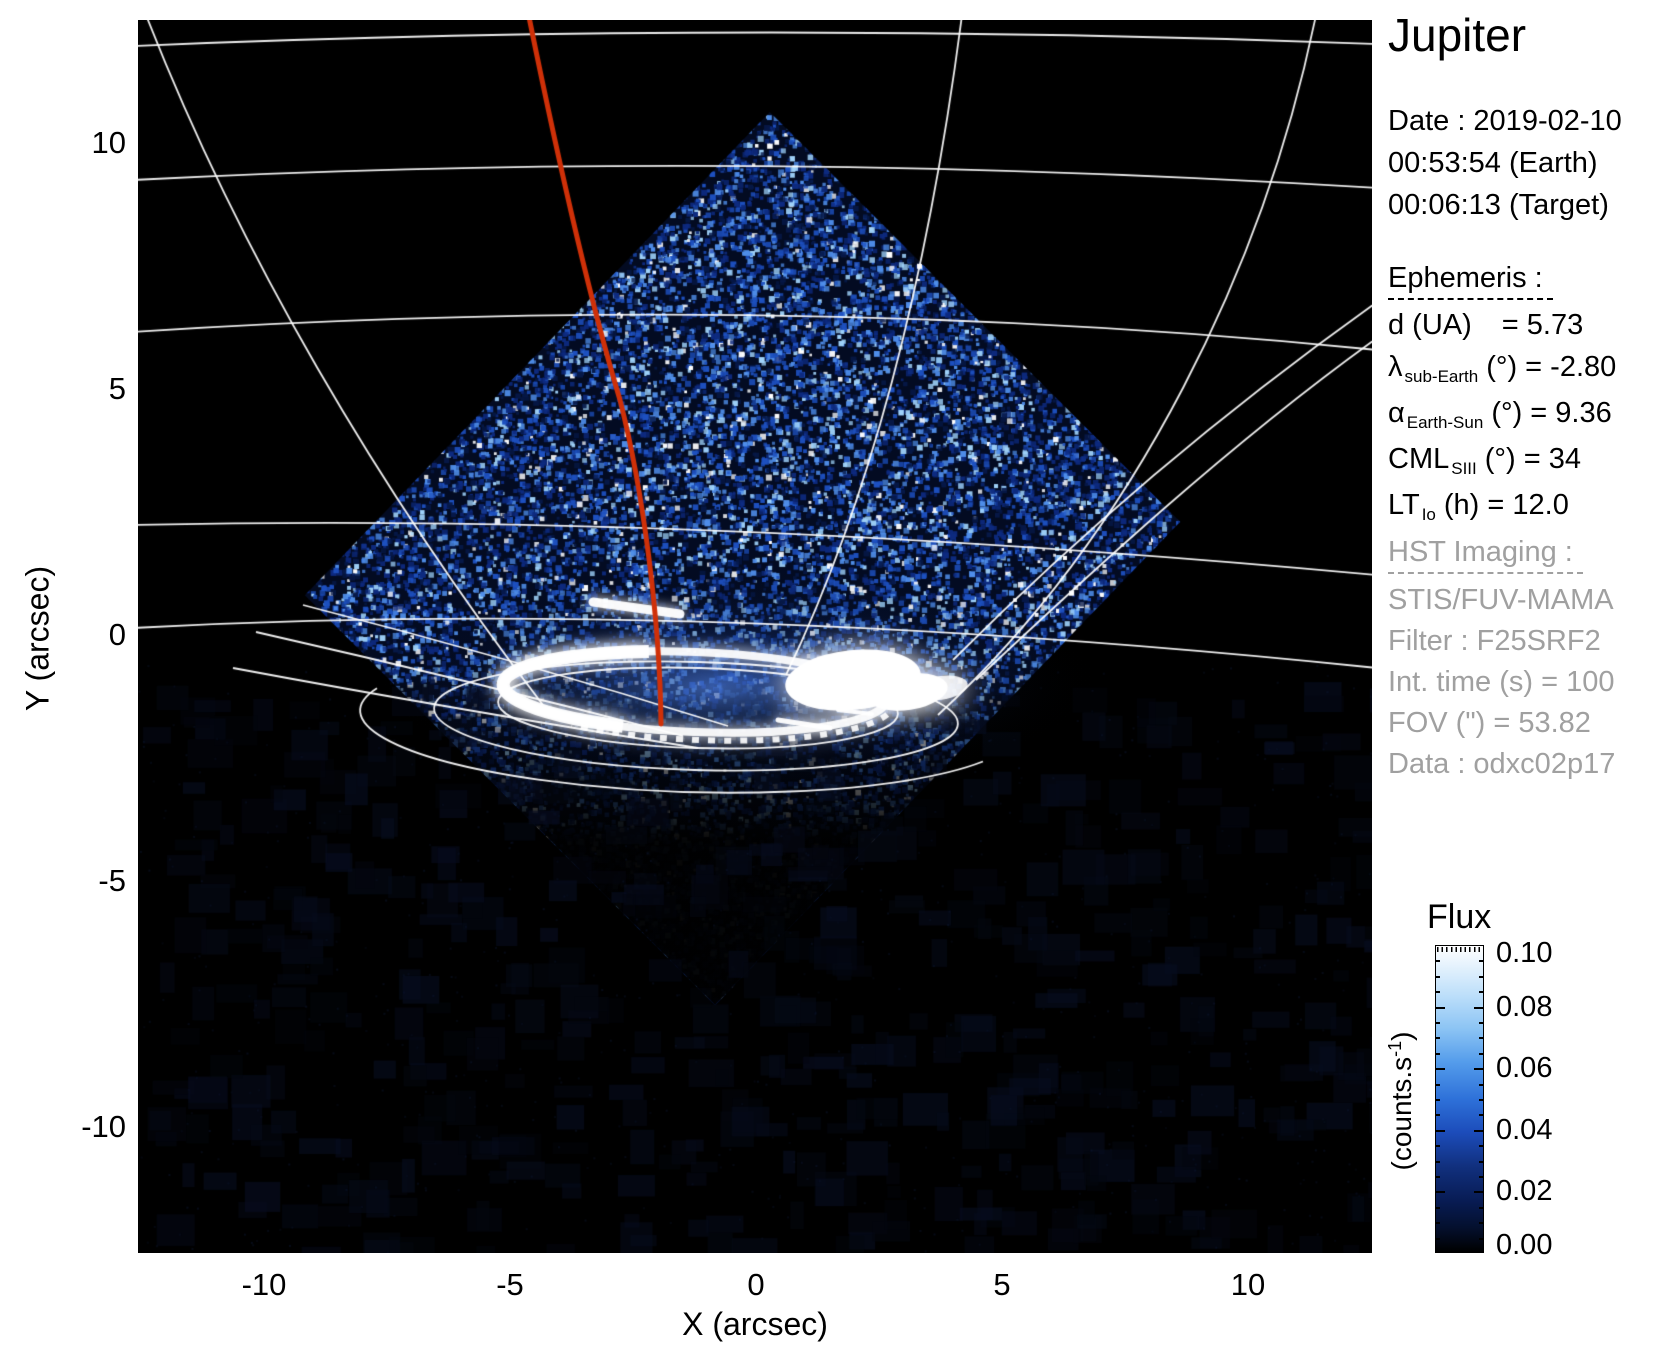 This screenshot has height=1367, width=1676. I want to click on ephemeris-heading: Ephemeris :, so click(1470, 281).